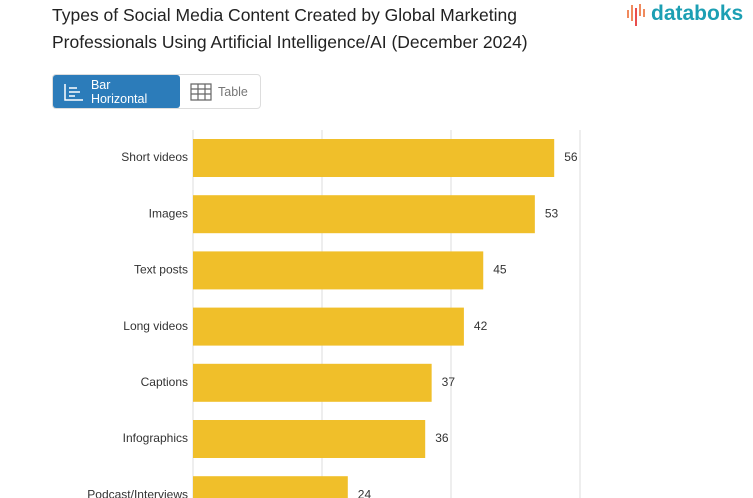 The image size is (753, 498). Describe the element at coordinates (73, 92) in the screenshot. I see `bar-icon` at that location.